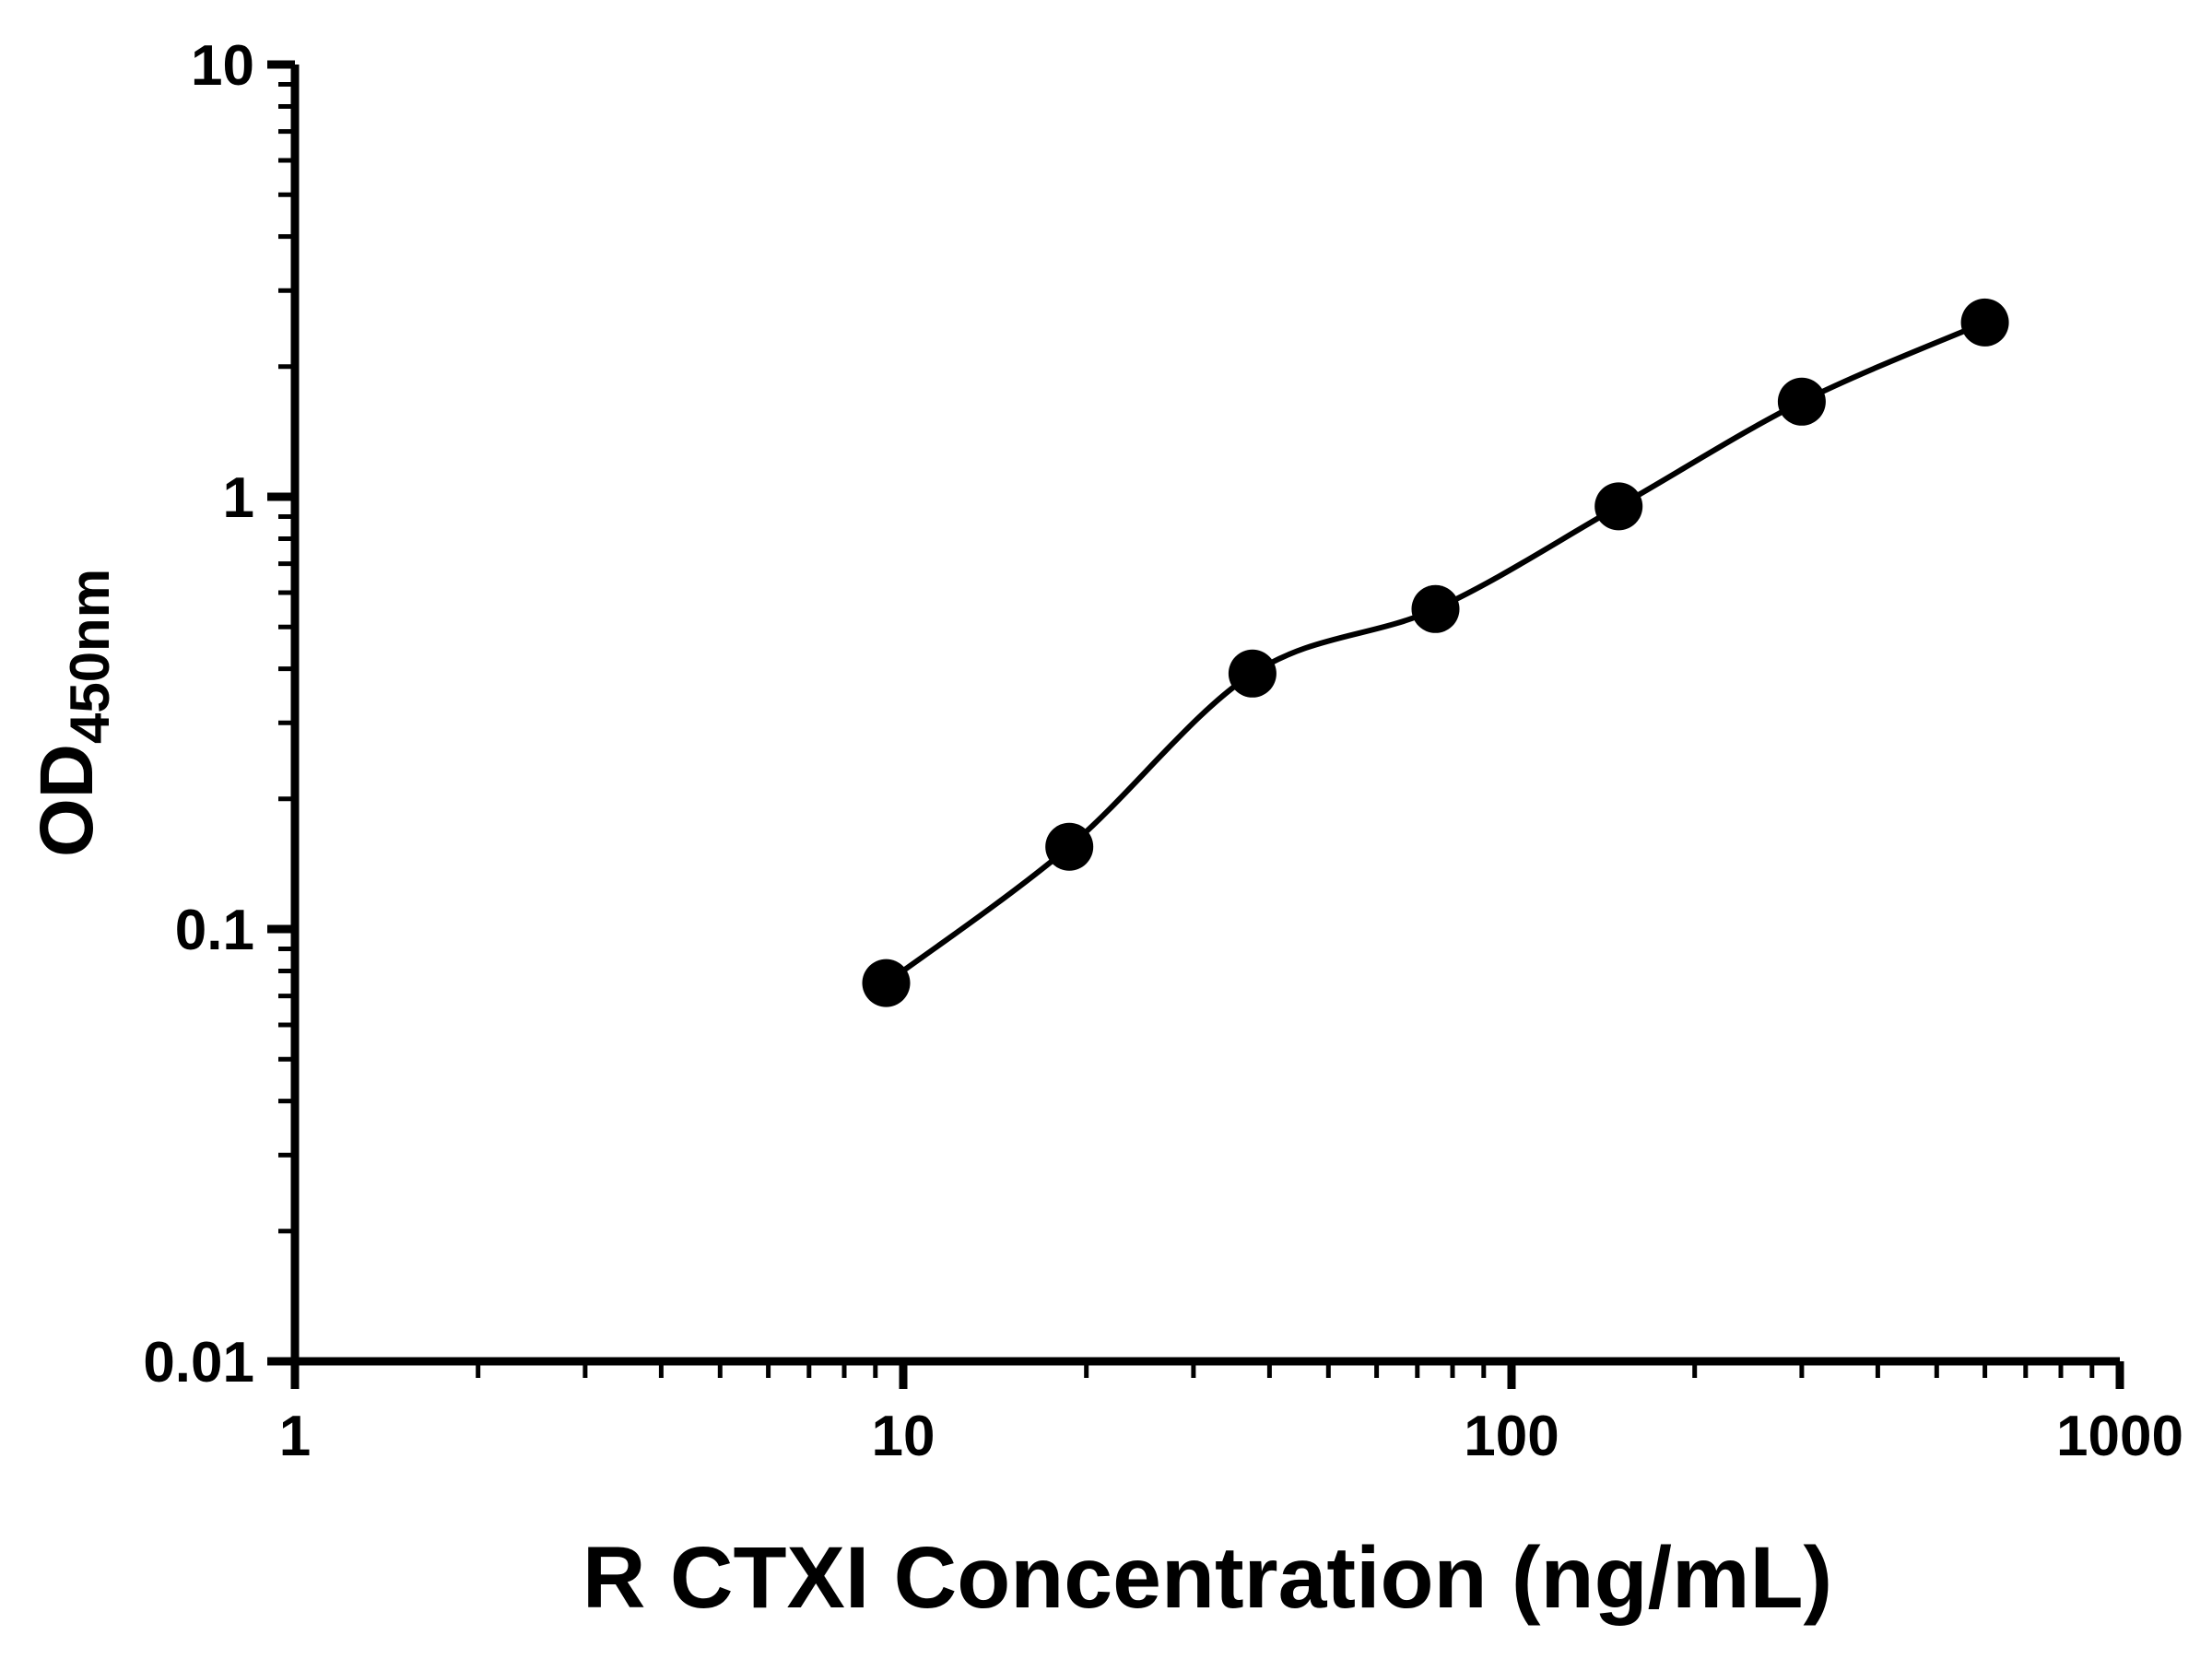  Describe the element at coordinates (2119, 1436) in the screenshot. I see `x-tick-label: 1000` at that location.